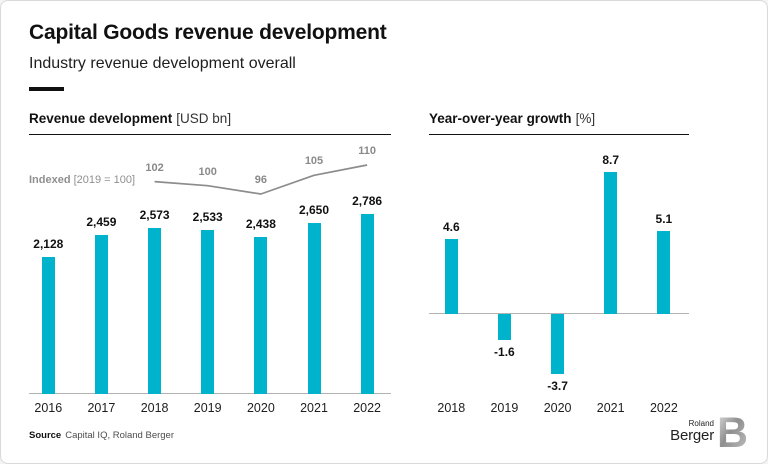  Describe the element at coordinates (504, 352) in the screenshot. I see `growth-value-label-2019: -1.6` at that location.